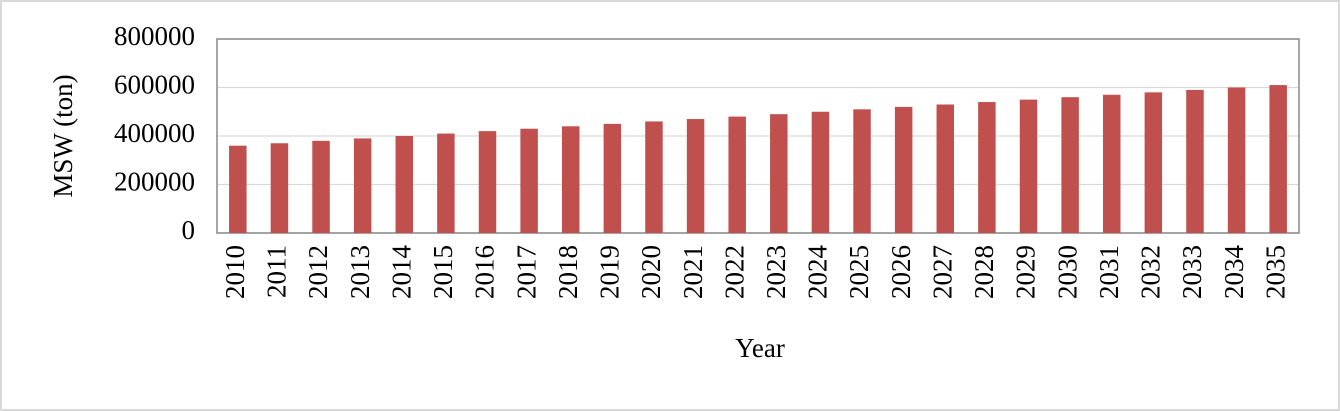 Image resolution: width=1340 pixels, height=411 pixels. What do you see at coordinates (760, 348) in the screenshot?
I see `x-axis-title: Year` at bounding box center [760, 348].